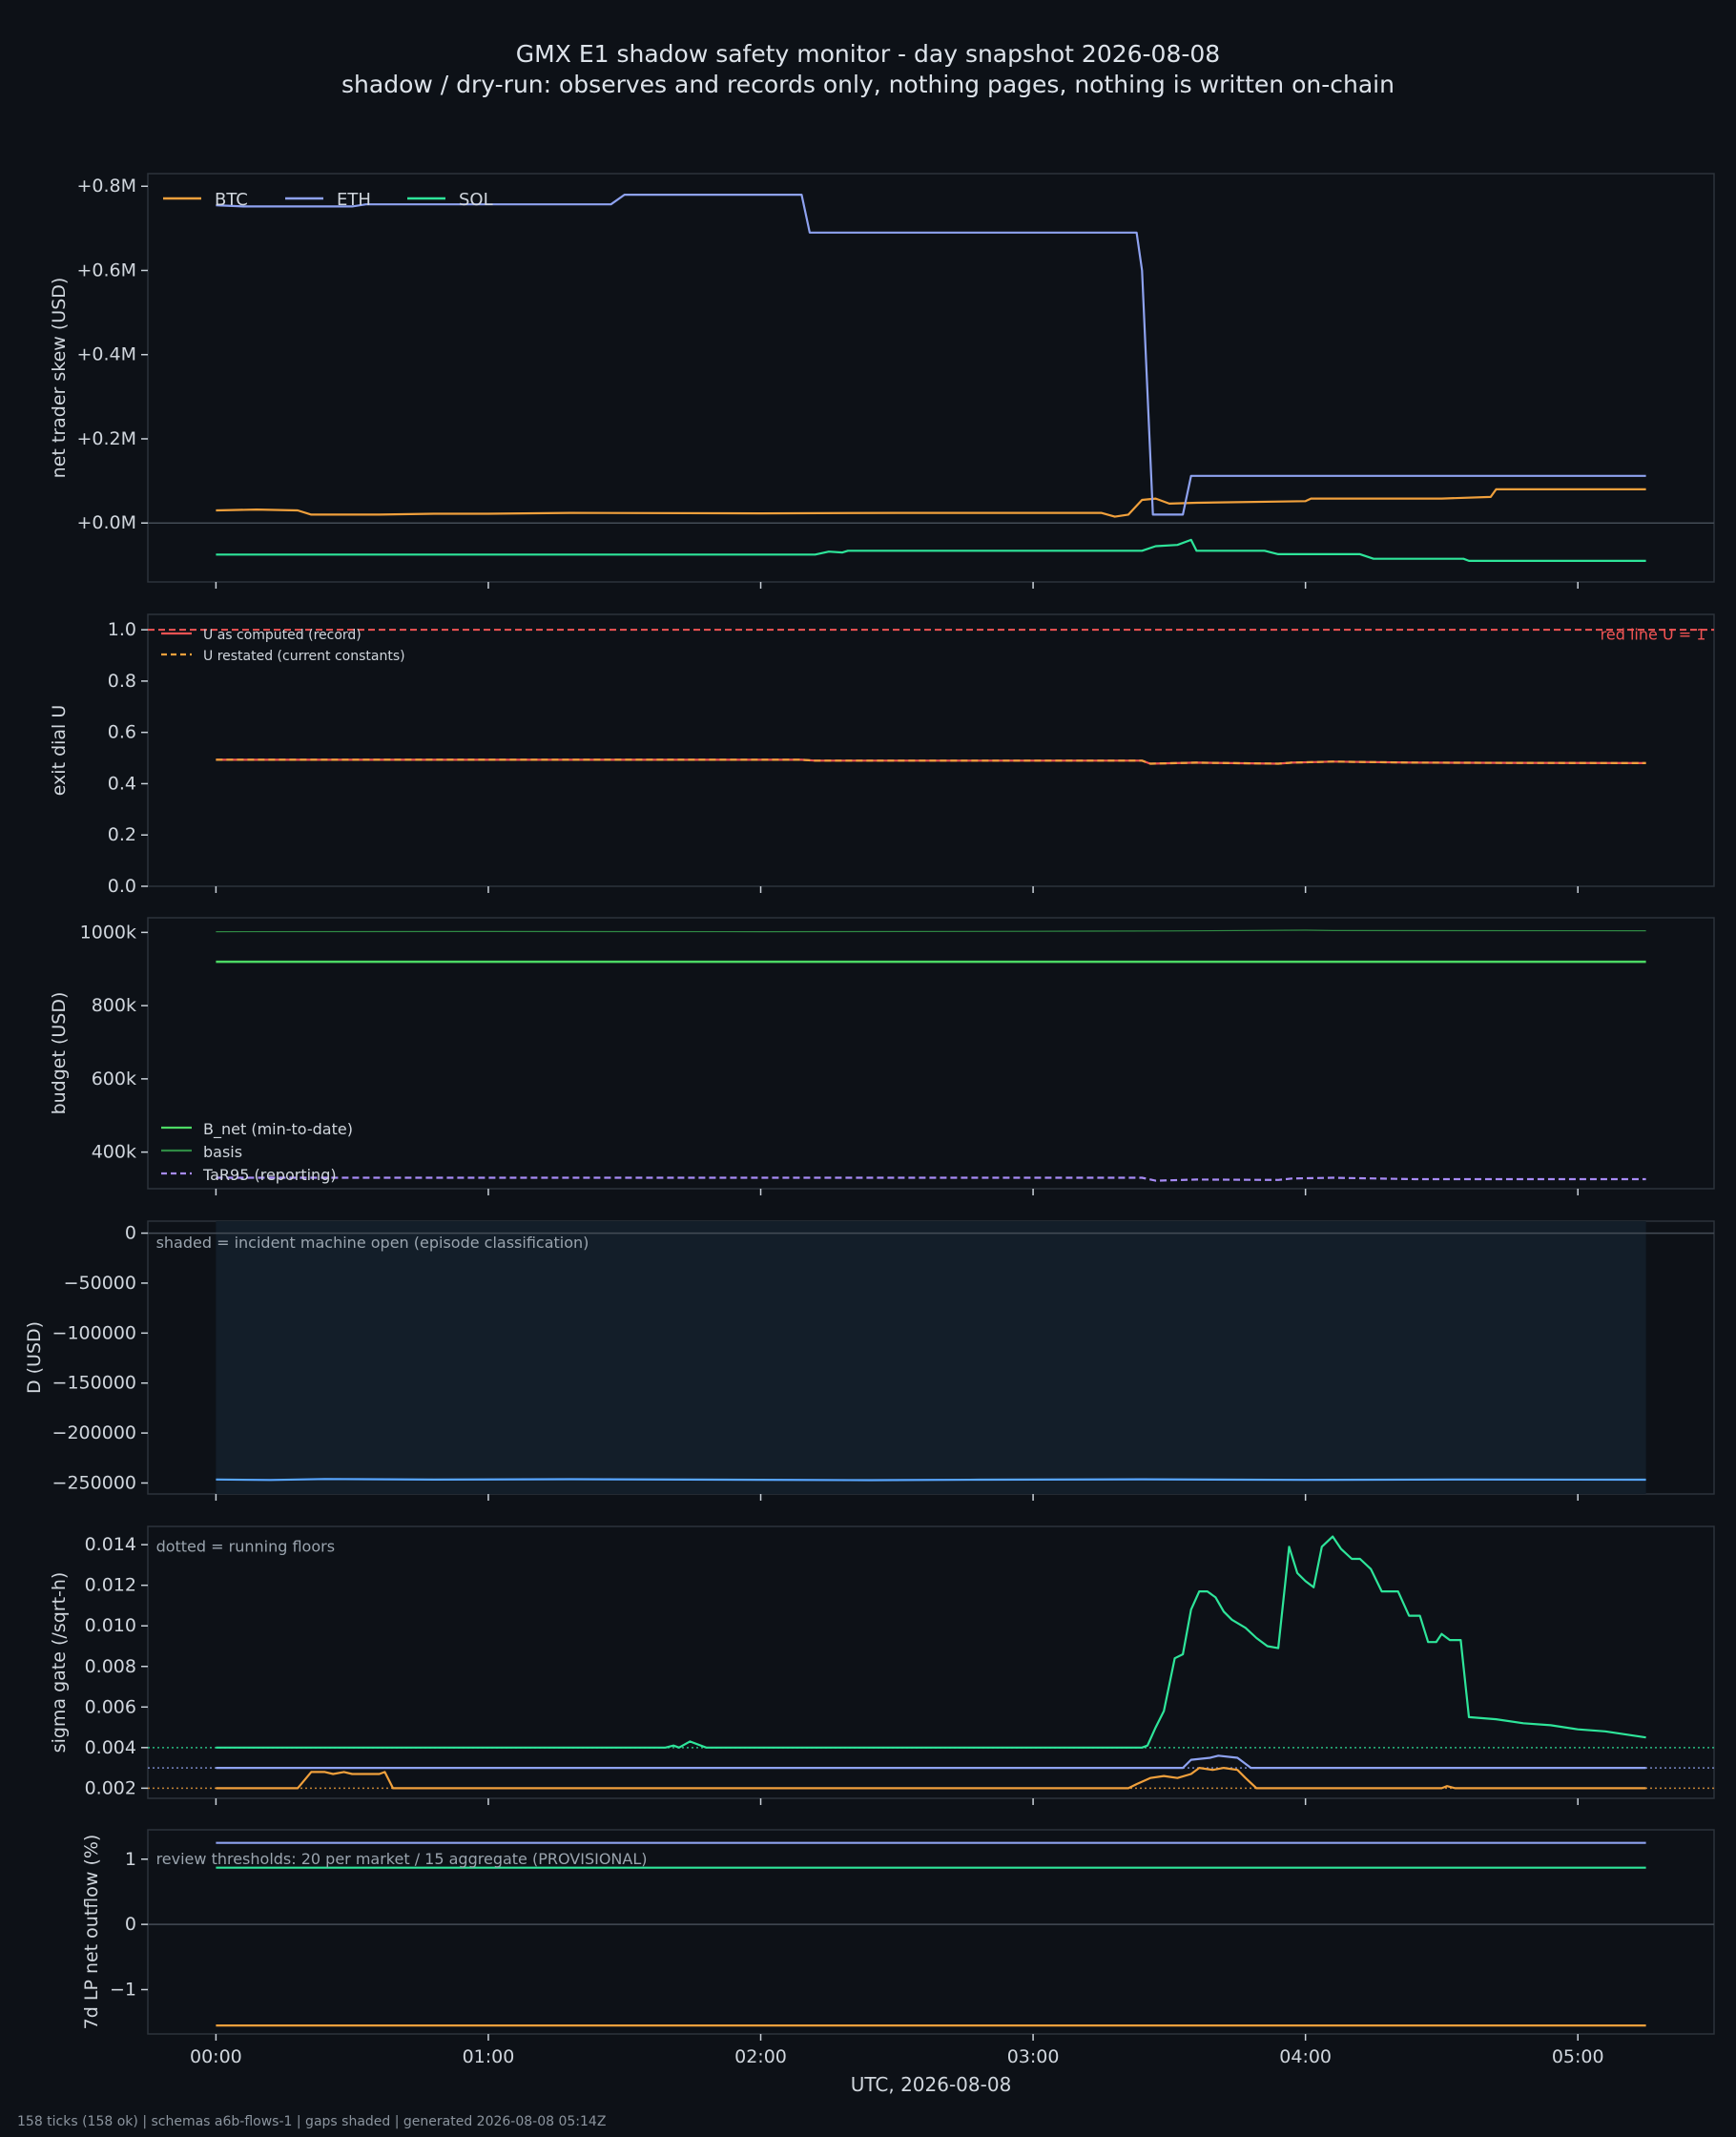 This screenshot has height=2137, width=1736. Describe the element at coordinates (122, 732) in the screenshot. I see `y-tick-label: 0.6` at that location.